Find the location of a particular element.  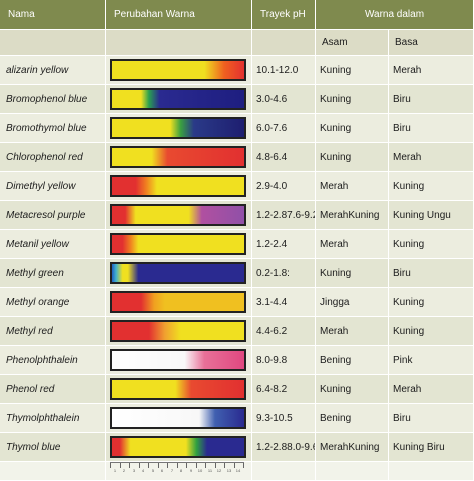

ph-range: 6.4-8.2 is located at coordinates (284, 389).